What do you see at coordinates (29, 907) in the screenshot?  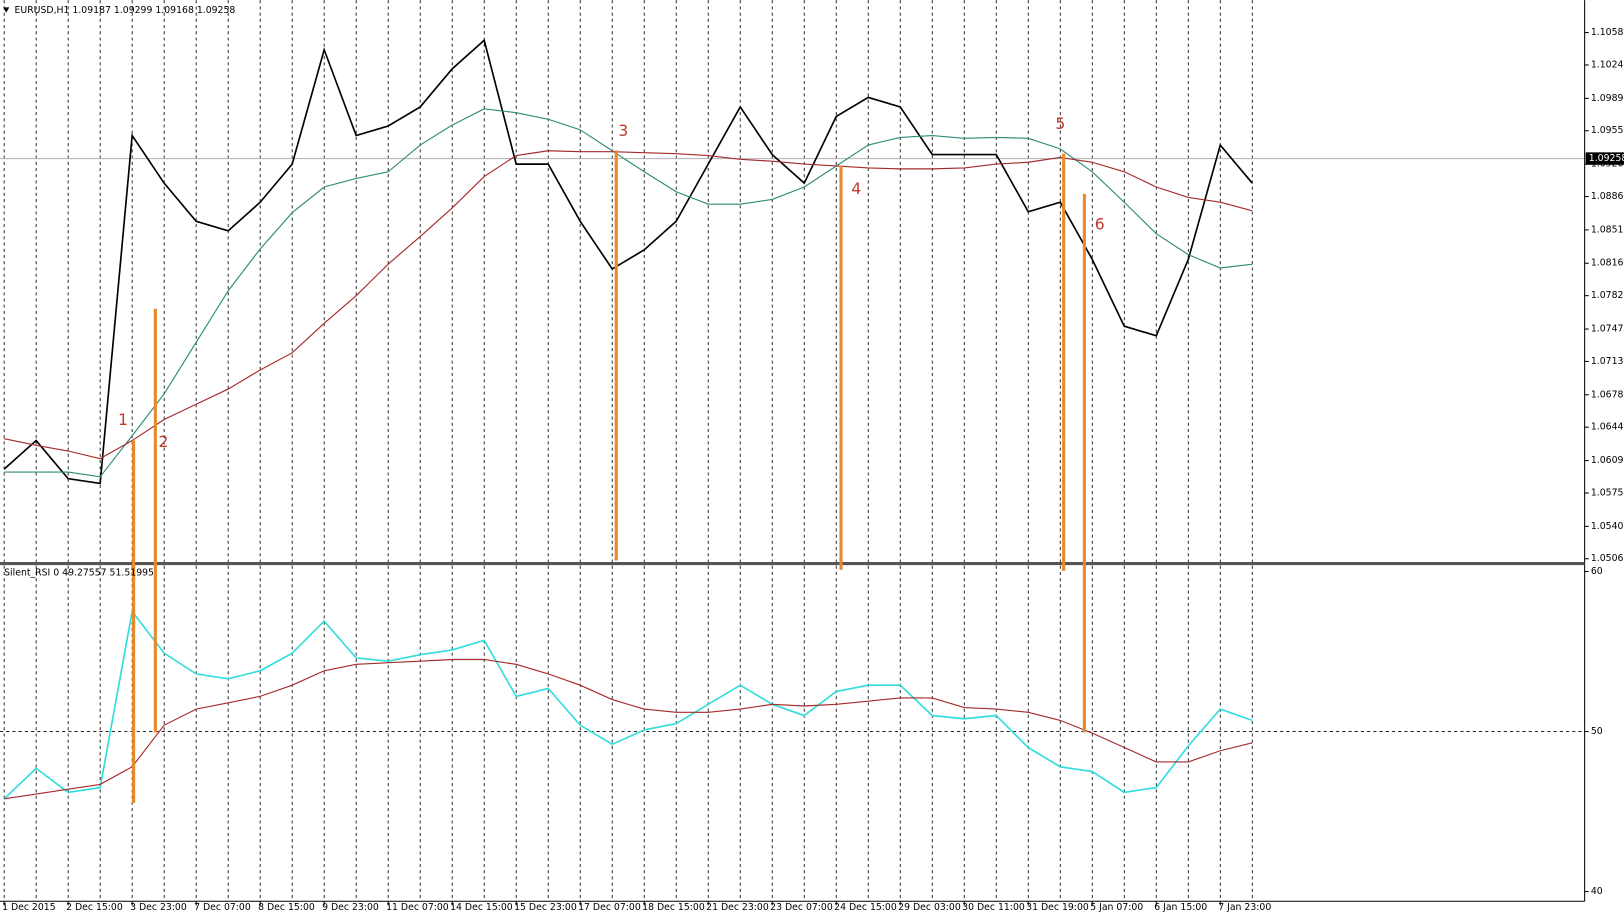 I see `x-tick-label: 1 Dec 2015` at bounding box center [29, 907].